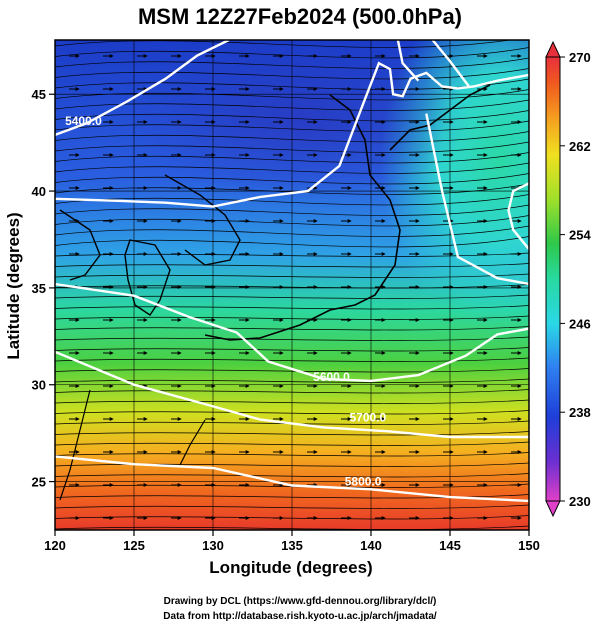 This screenshot has width=599, height=625. Describe the element at coordinates (553, 279) in the screenshot. I see `colorbar-scale` at that location.